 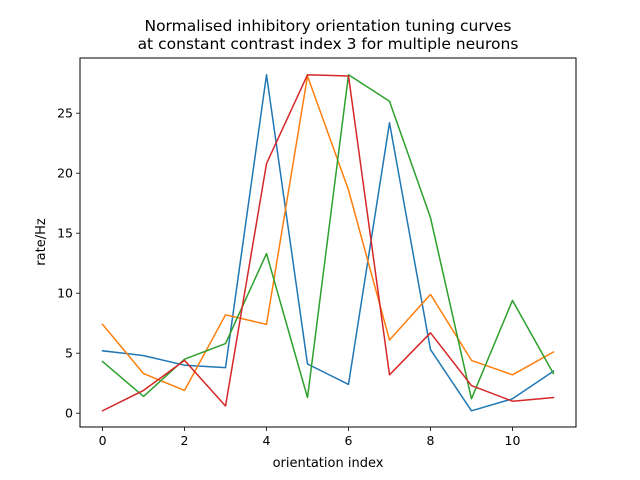 What do you see at coordinates (69, 353) in the screenshot?
I see `y-tick-label: 5` at bounding box center [69, 353].